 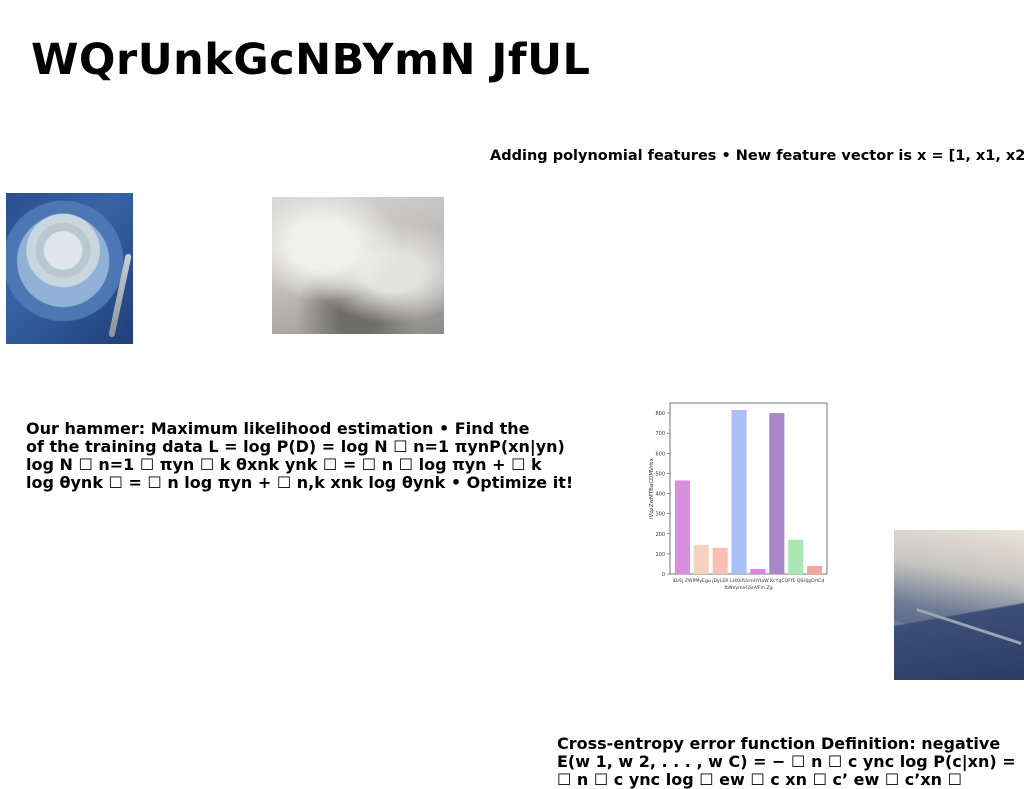 I want to click on bar-KcYqCQFfE, so click(x=777, y=493).